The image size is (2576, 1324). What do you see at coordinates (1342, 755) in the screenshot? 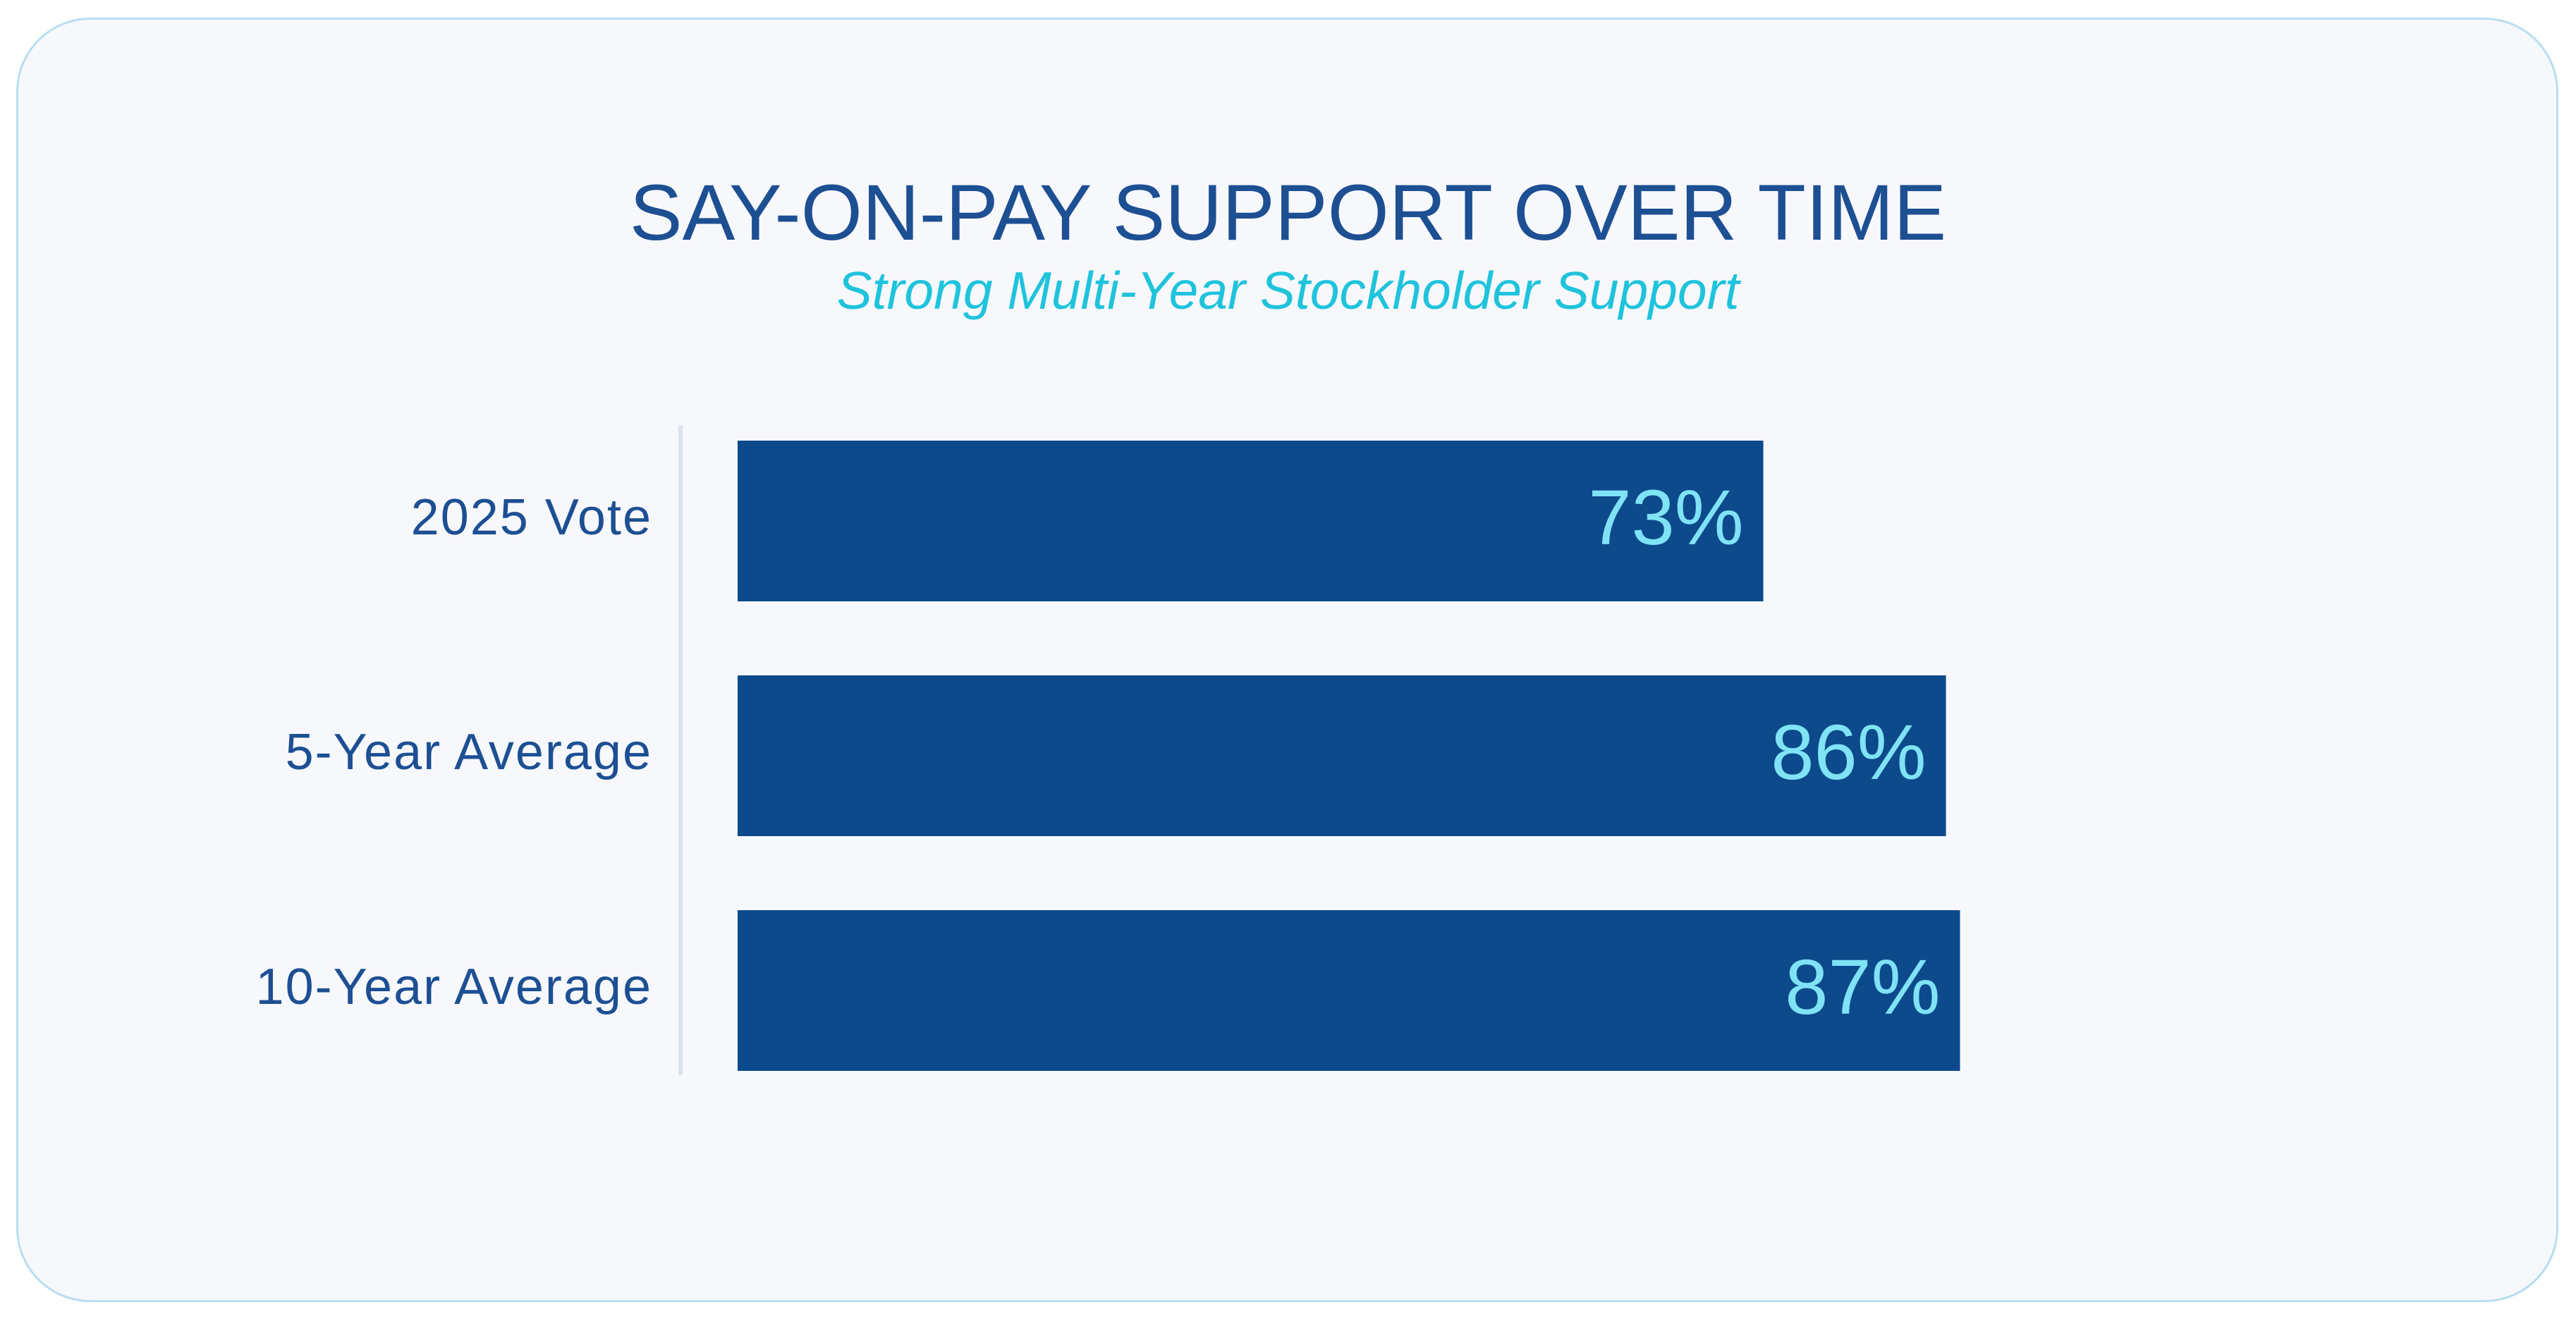
I see `bar-5-year-average` at bounding box center [1342, 755].